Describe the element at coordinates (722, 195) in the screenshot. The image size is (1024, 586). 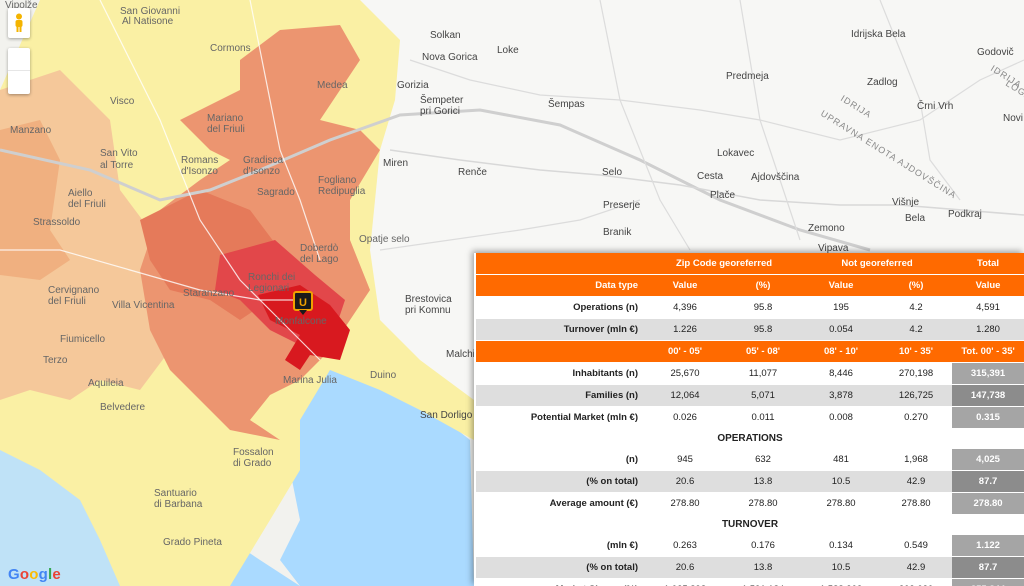
I see `town-label: Plače` at that location.